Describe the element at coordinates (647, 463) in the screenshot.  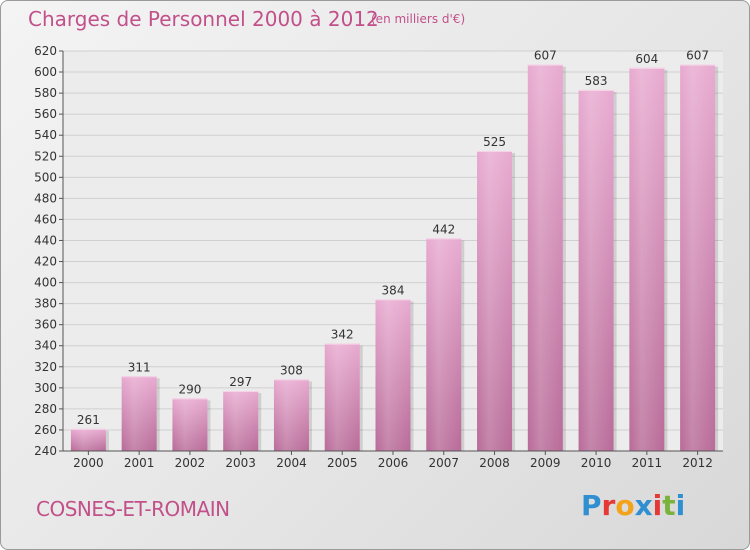
I see `x-tick-label: 2011` at that location.